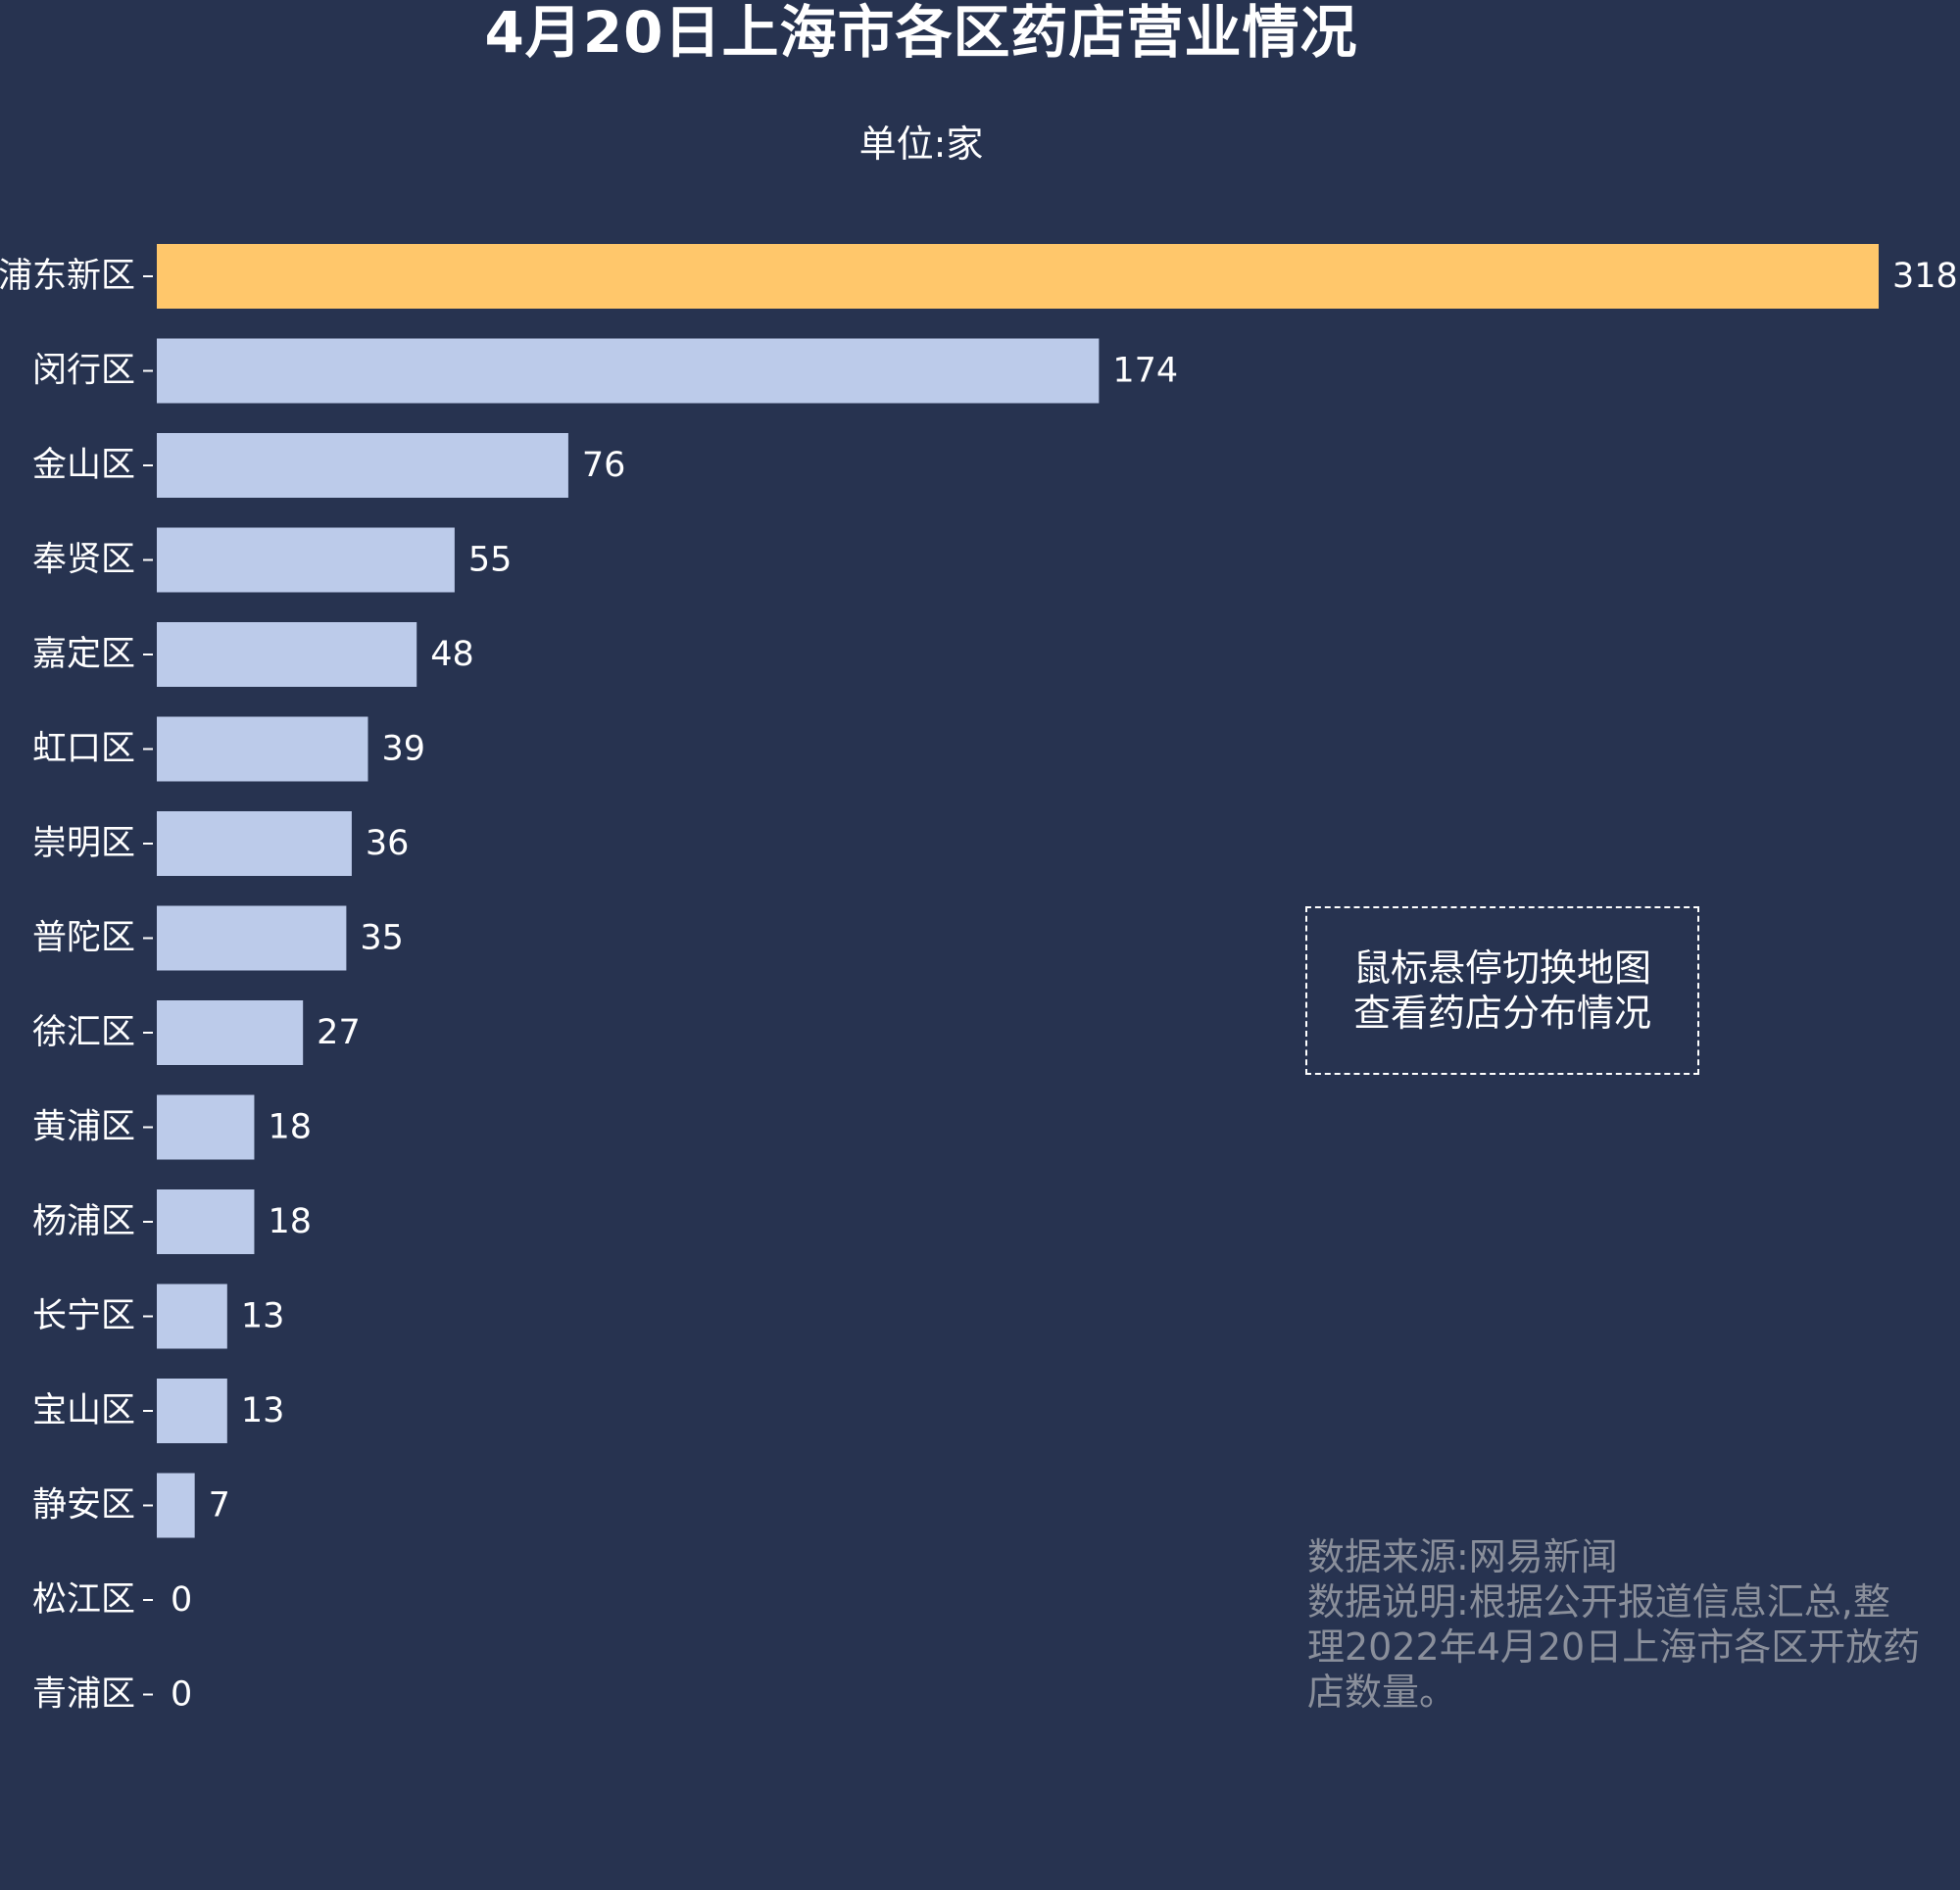 The height and width of the screenshot is (1890, 1960). What do you see at coordinates (339, 1032) in the screenshot?
I see `data-label: 27` at bounding box center [339, 1032].